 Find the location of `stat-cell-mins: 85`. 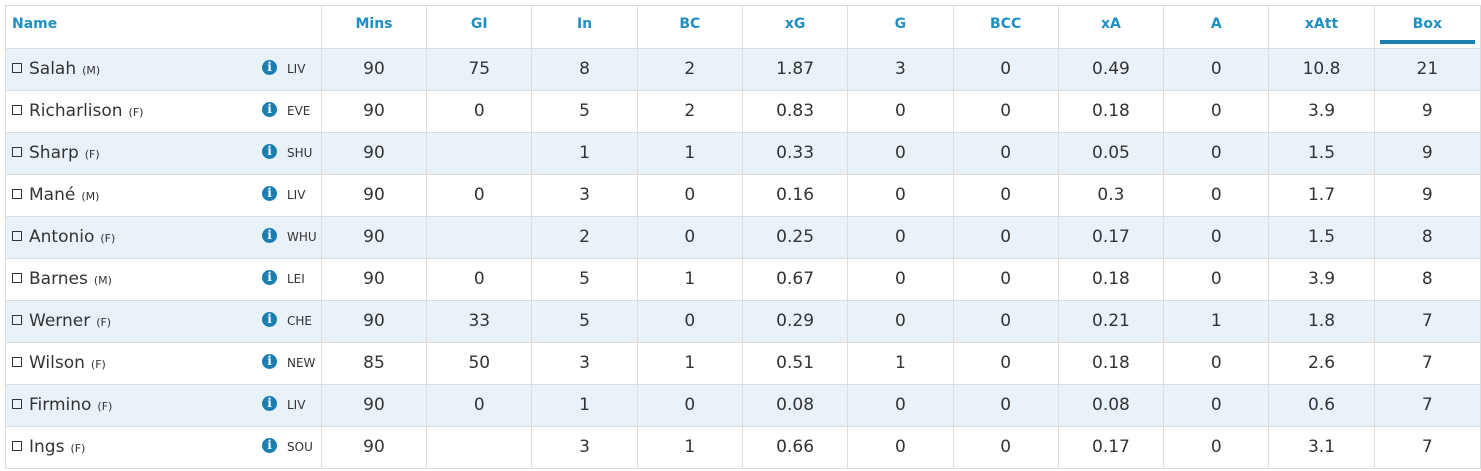

stat-cell-mins: 85 is located at coordinates (374, 363).